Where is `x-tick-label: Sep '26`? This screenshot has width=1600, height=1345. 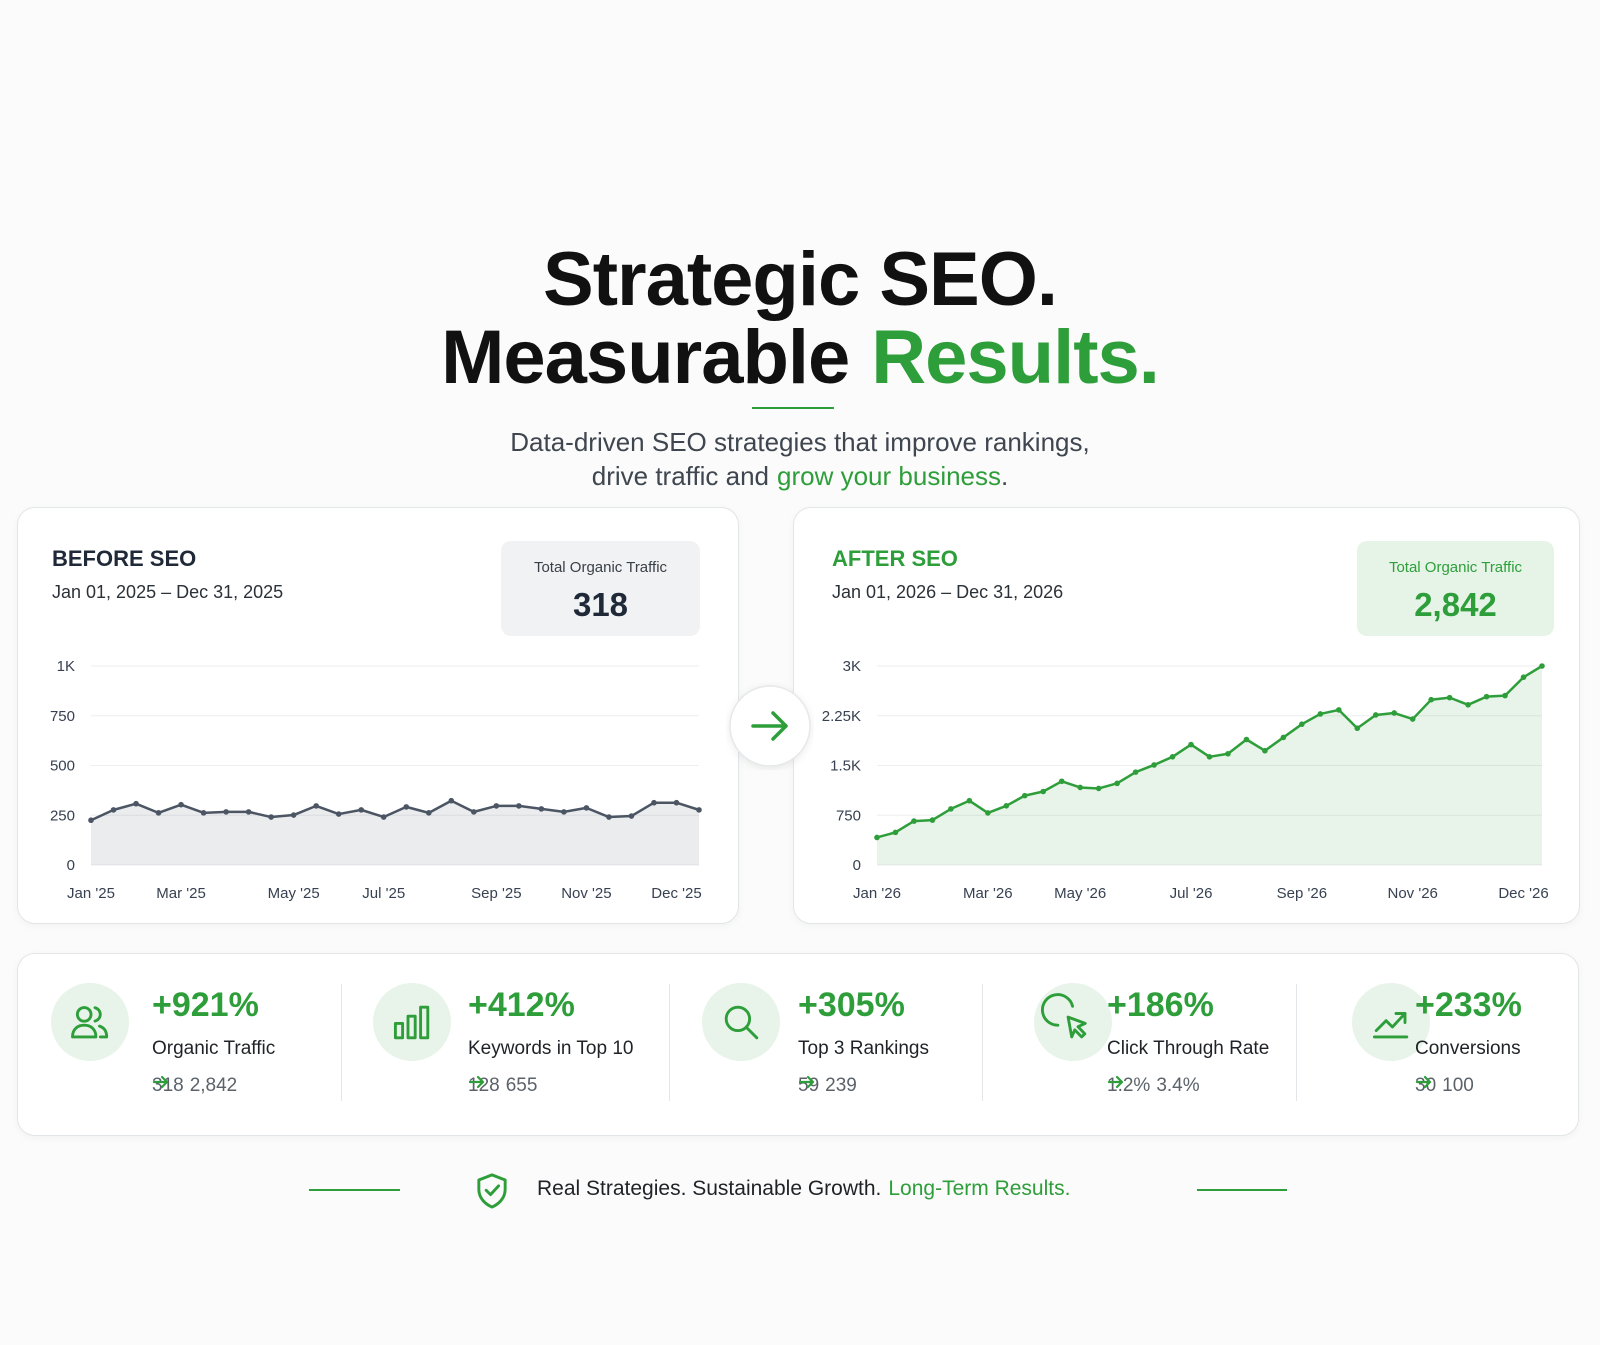 x-tick-label: Sep '26 is located at coordinates (1302, 893).